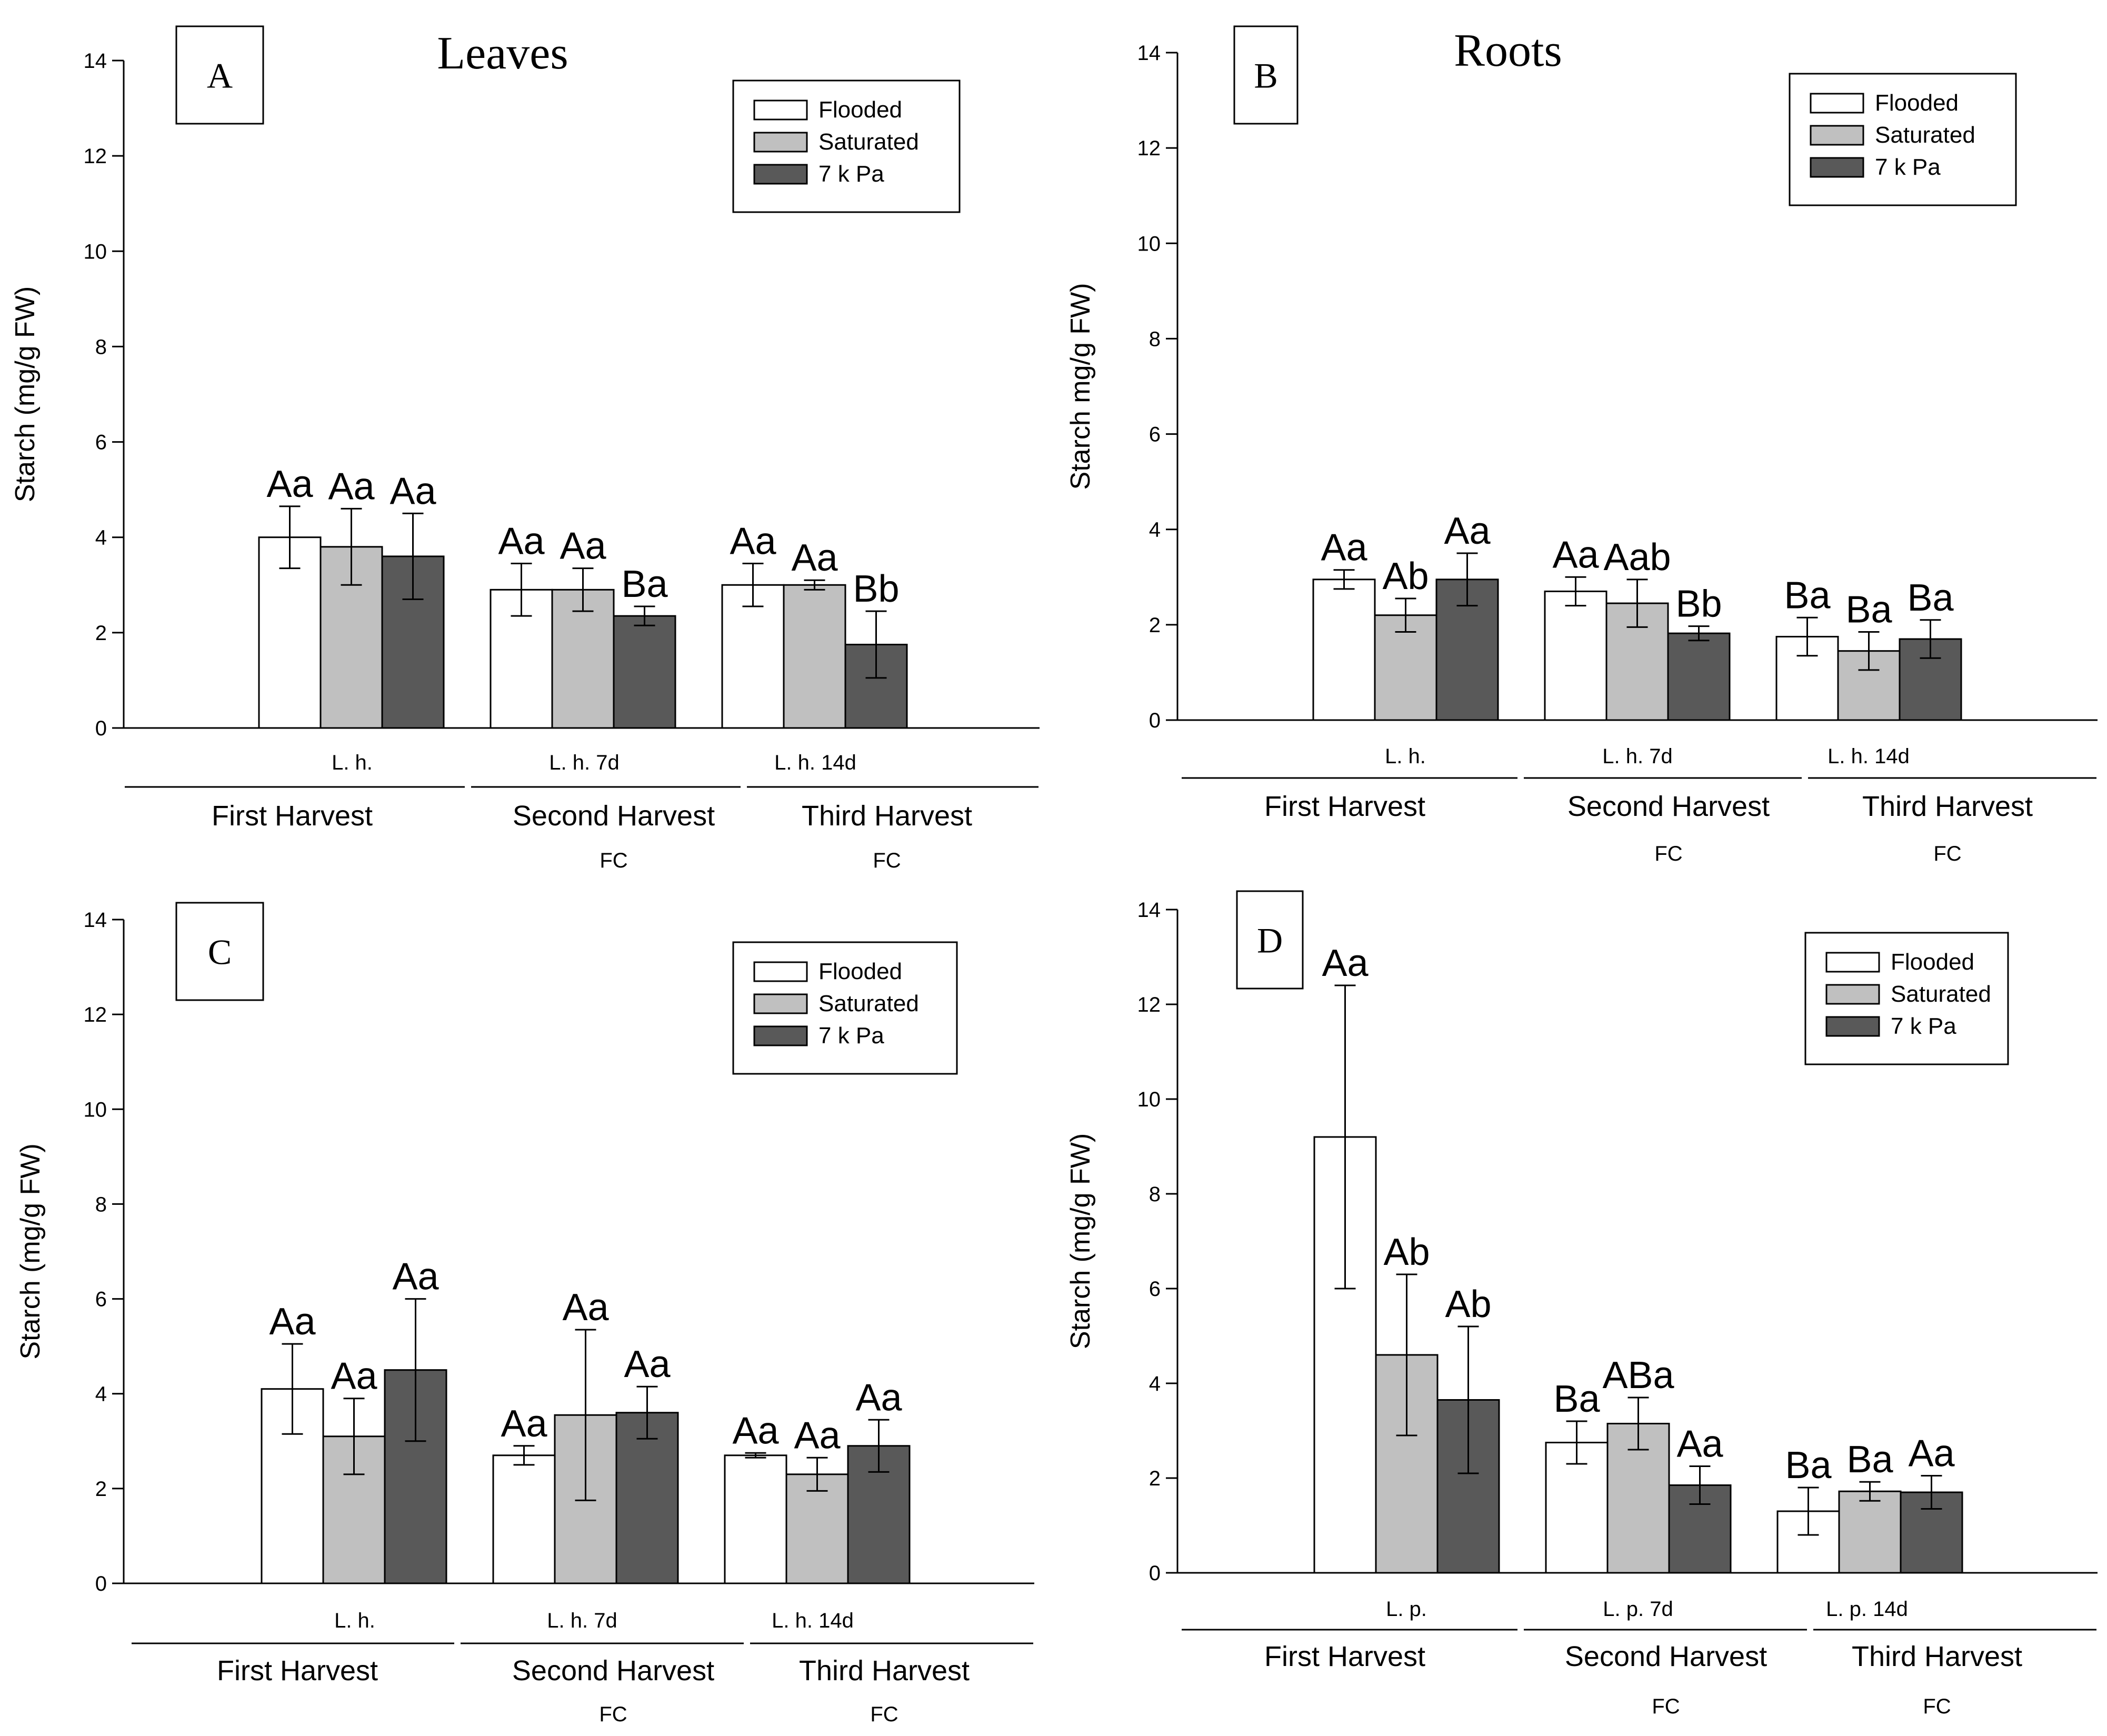 The image size is (2107, 1736). Describe the element at coordinates (1270, 941) in the screenshot. I see `panel-label: D` at that location.